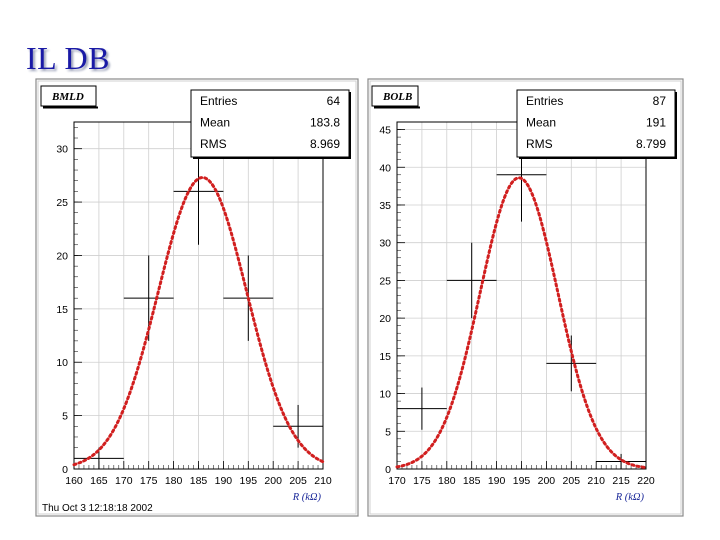 This screenshot has width=720, height=540. I want to click on stats-value: 87, so click(660, 101).